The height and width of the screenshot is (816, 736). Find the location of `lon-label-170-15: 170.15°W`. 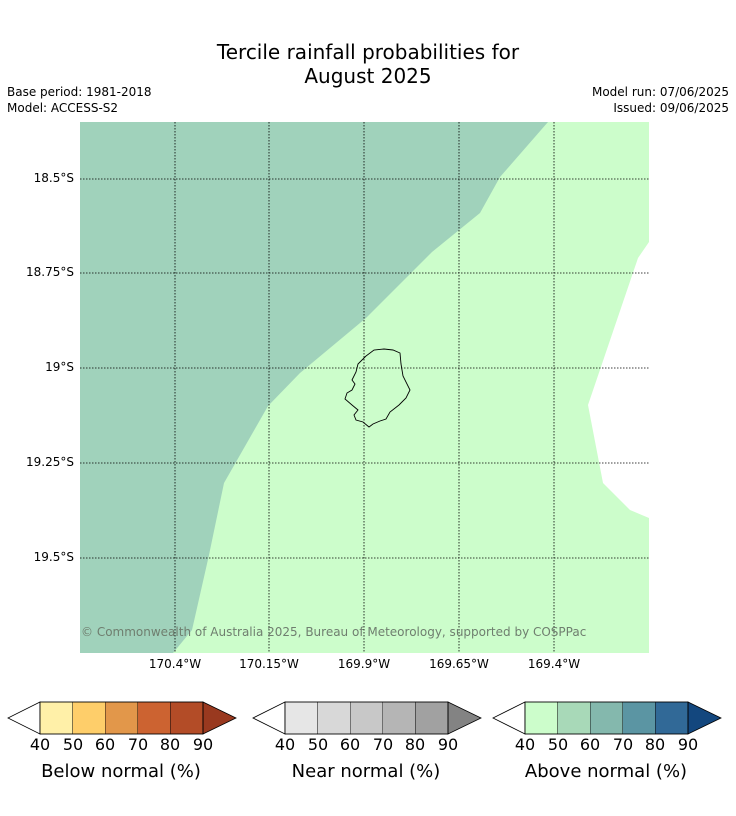

lon-label-170-15: 170.15°W is located at coordinates (269, 664).